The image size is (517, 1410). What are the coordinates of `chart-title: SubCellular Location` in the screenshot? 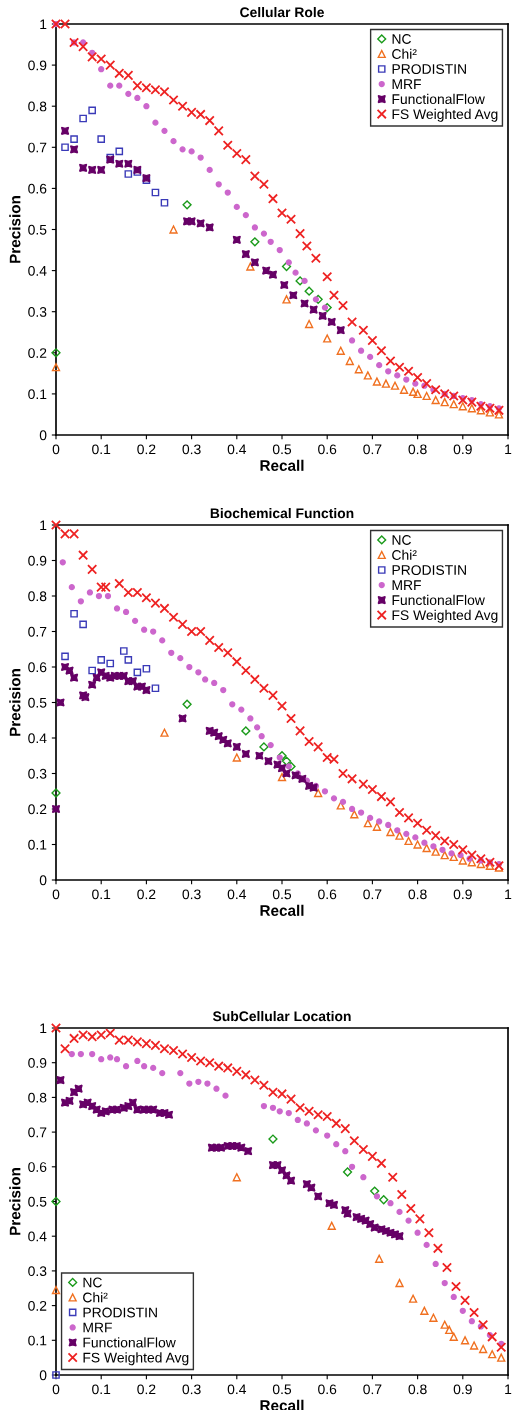 It's located at (281, 1016).